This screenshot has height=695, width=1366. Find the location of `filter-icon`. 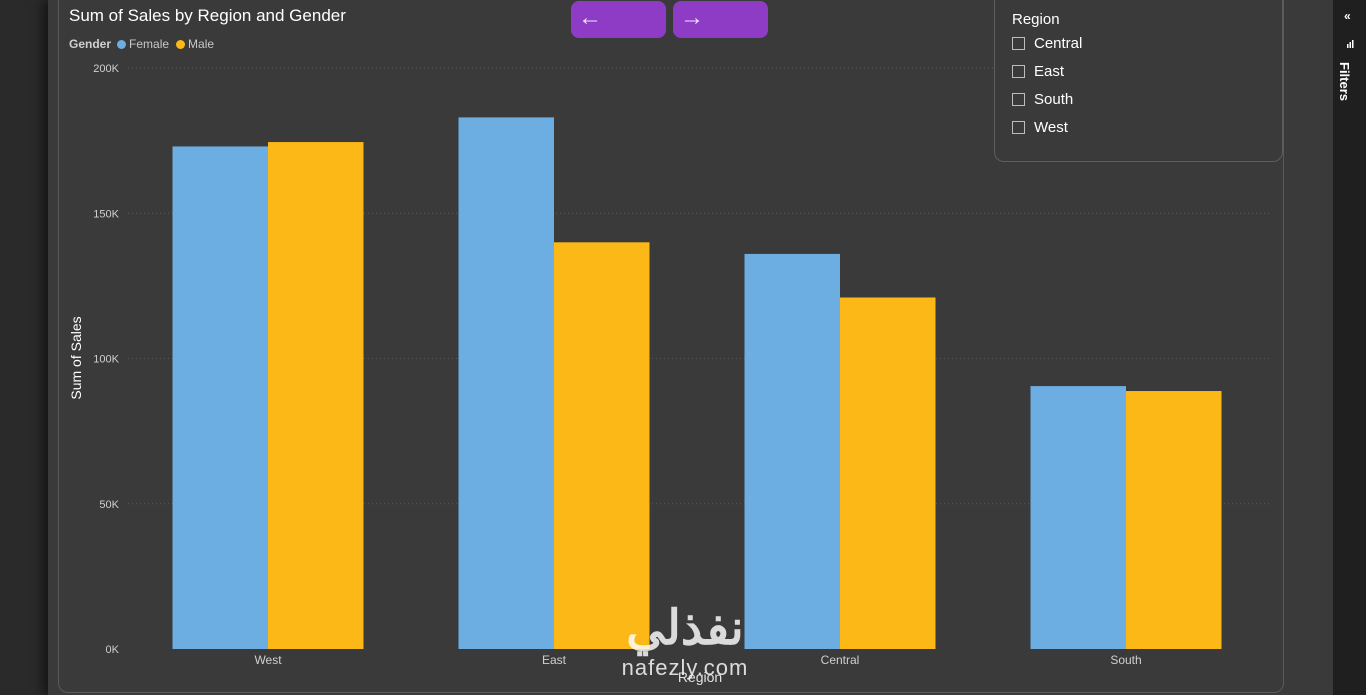

filter-icon is located at coordinates (1350, 44).